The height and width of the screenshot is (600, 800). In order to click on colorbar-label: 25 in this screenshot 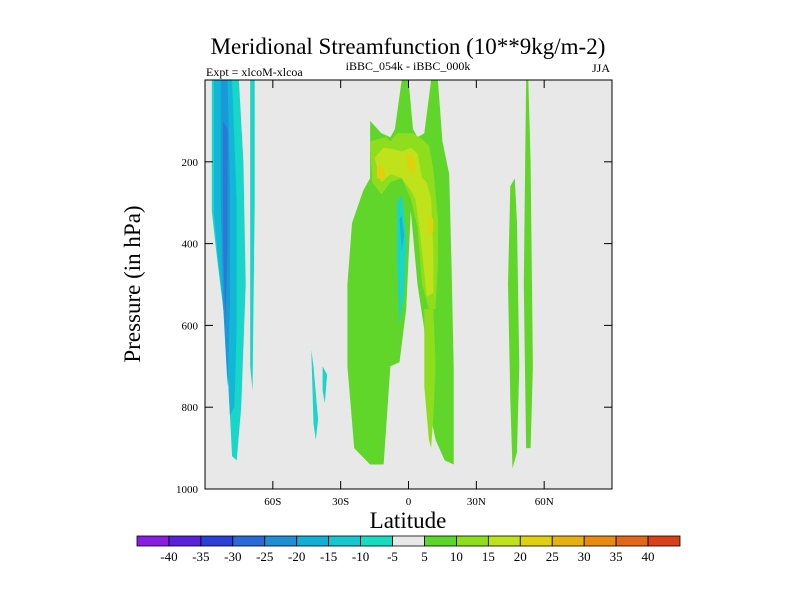, I will do `click(552, 556)`.